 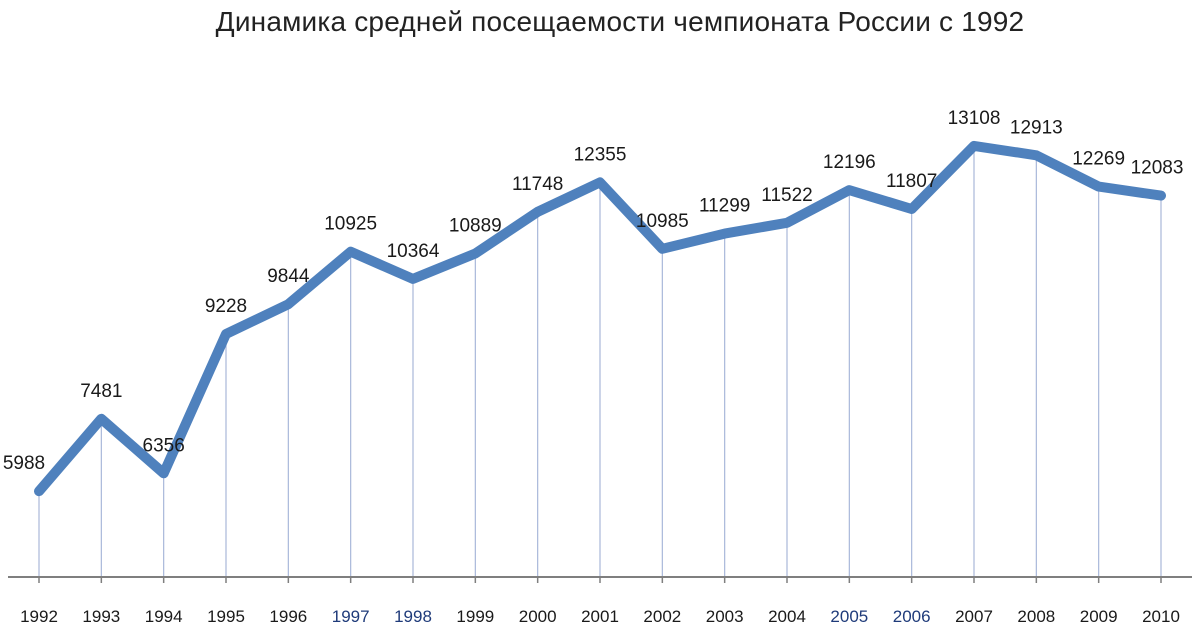 What do you see at coordinates (538, 616) in the screenshot?
I see `x-tick-label: 2000` at bounding box center [538, 616].